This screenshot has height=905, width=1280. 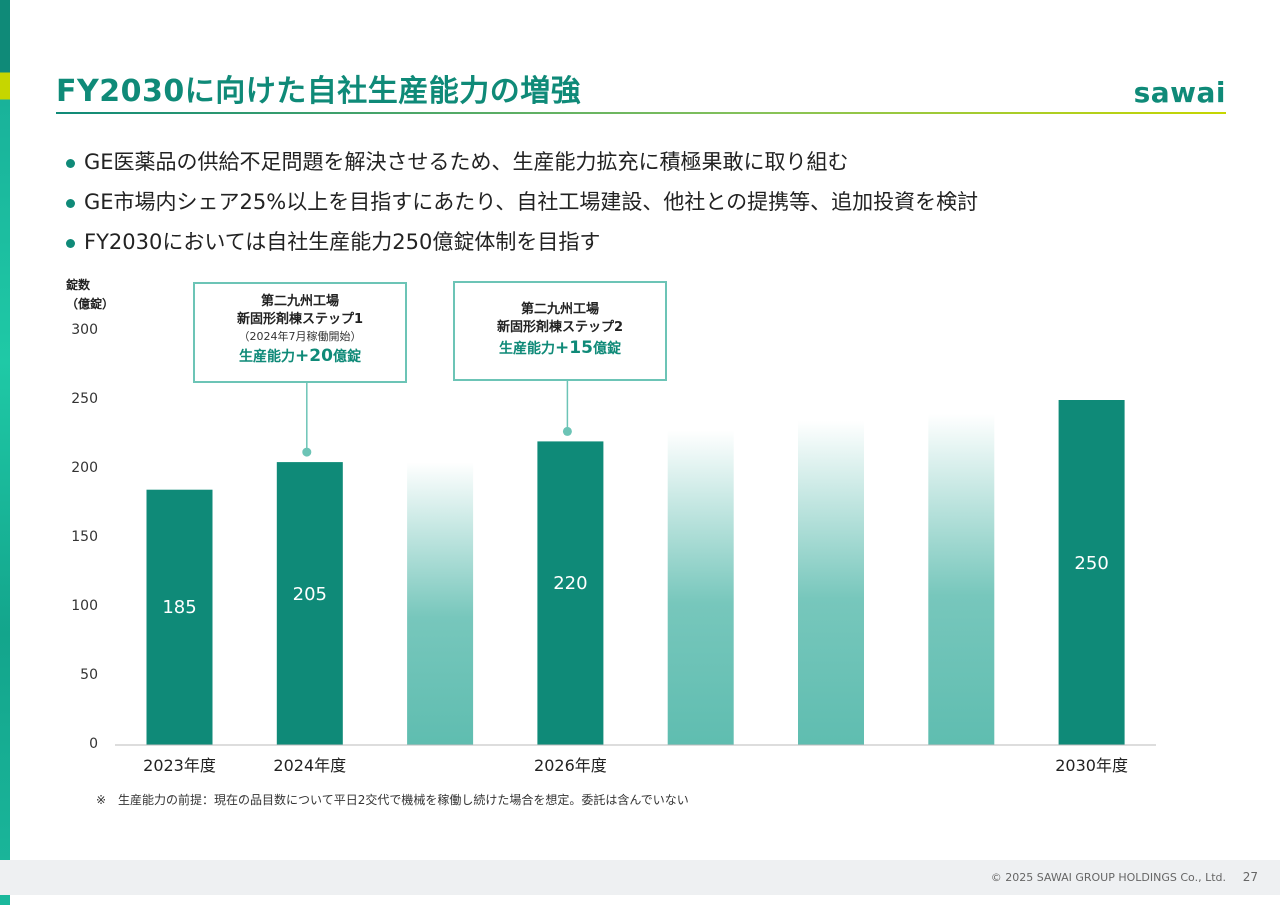 What do you see at coordinates (1108, 877) in the screenshot?
I see `copyright: © 2025 SAWAI GROUP HOLDINGS Co., Ltd.` at bounding box center [1108, 877].